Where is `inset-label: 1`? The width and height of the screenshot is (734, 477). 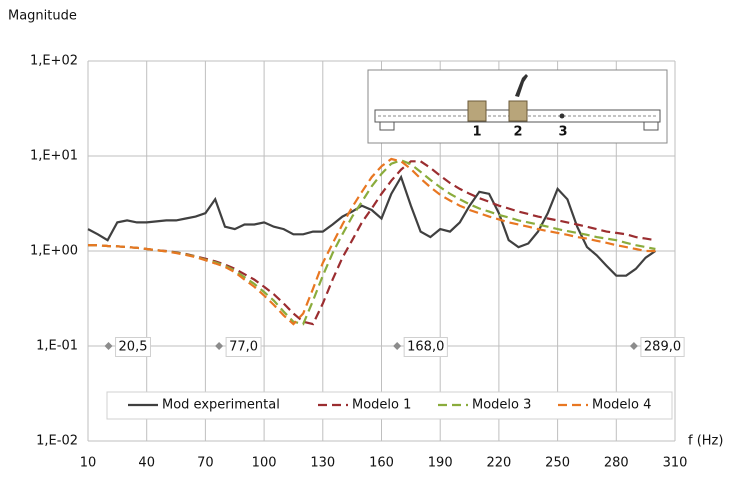 inset-label: 1 is located at coordinates (476, 132).